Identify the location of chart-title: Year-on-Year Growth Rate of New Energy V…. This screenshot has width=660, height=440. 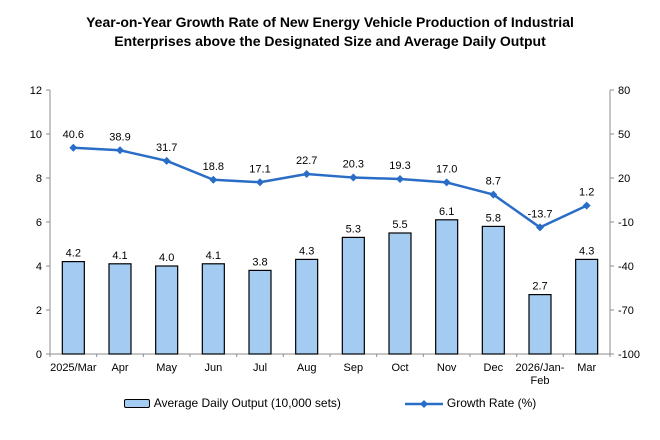
(330, 32).